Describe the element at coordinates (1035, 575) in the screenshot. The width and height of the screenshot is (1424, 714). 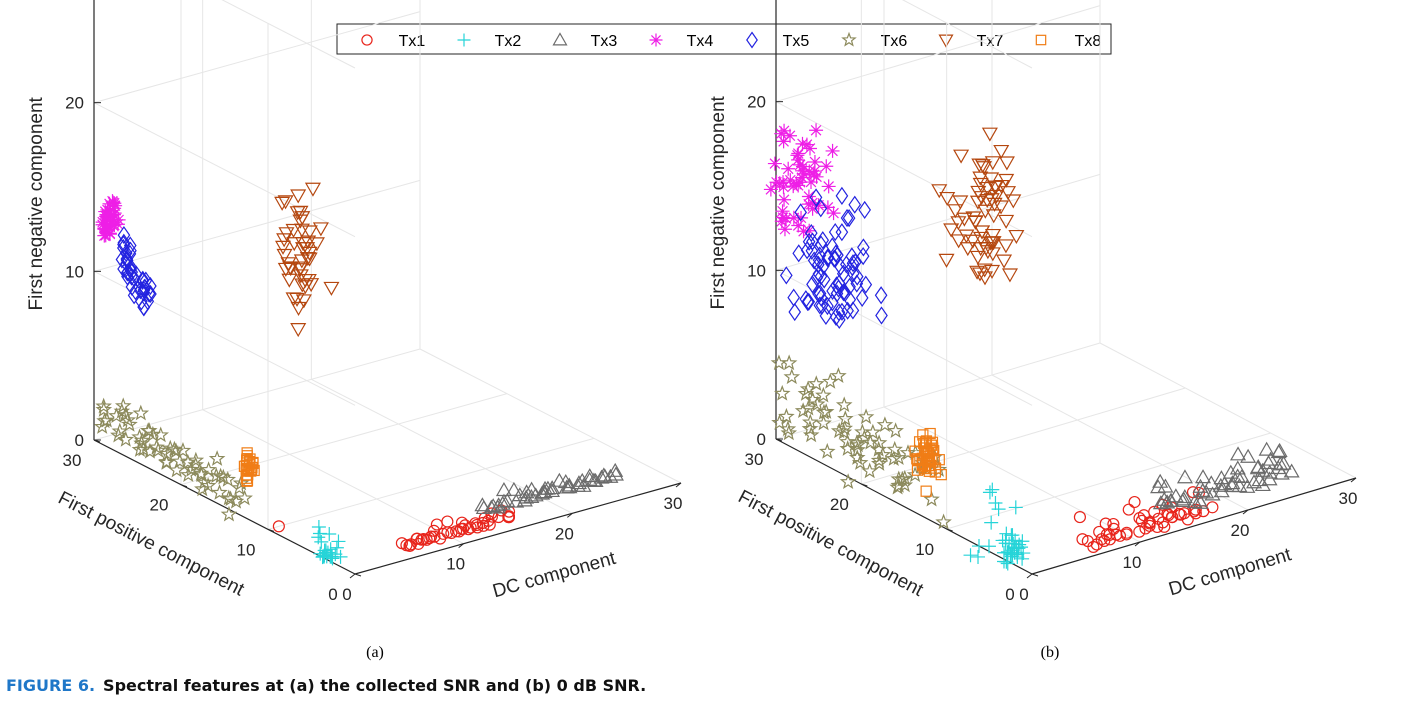
I see `y-tick` at that location.